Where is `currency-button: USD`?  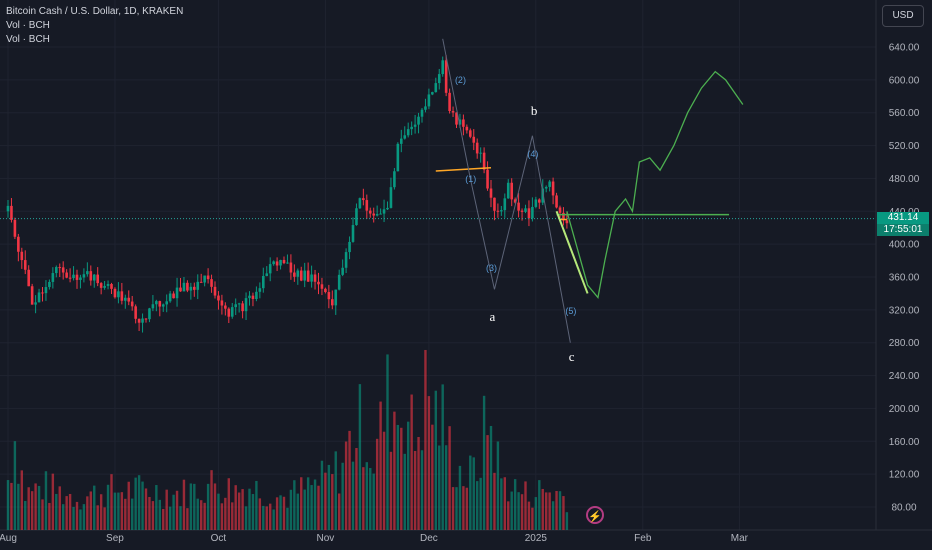 currency-button: USD is located at coordinates (903, 16).